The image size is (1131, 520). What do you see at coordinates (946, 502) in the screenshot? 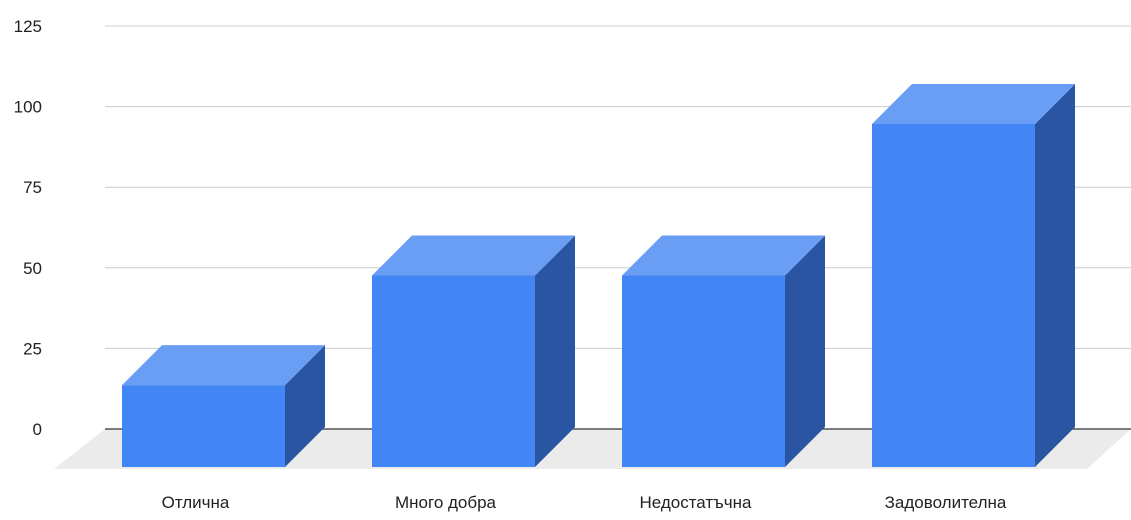
I see `x-category-label: Задоволителна` at bounding box center [946, 502].